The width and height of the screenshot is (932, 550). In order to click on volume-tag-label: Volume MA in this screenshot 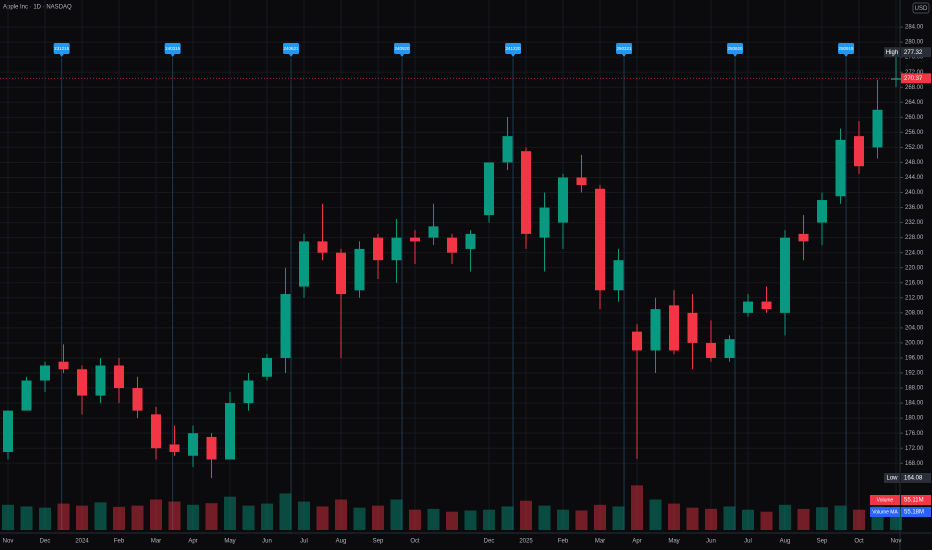, I will do `click(885, 512)`.